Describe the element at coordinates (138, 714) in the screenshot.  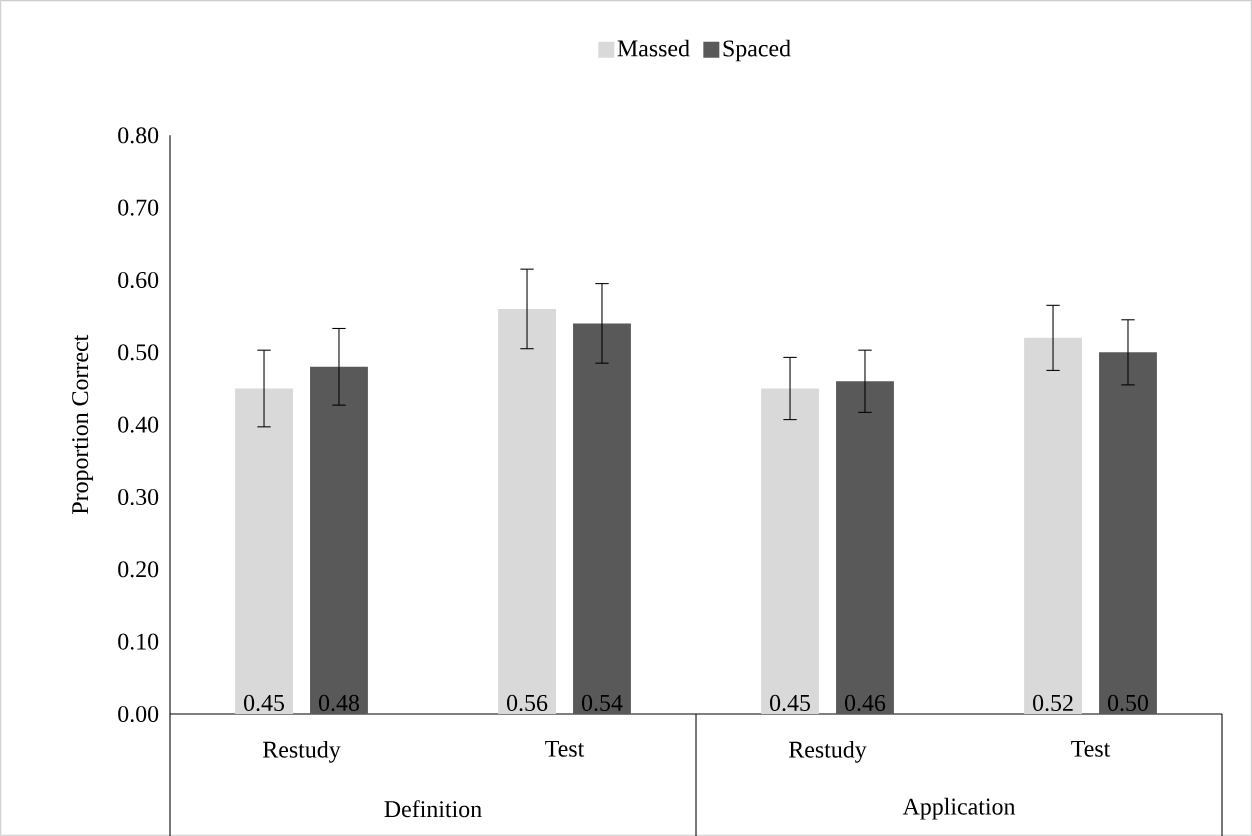
I see `y-tick-label: 0.00` at that location.